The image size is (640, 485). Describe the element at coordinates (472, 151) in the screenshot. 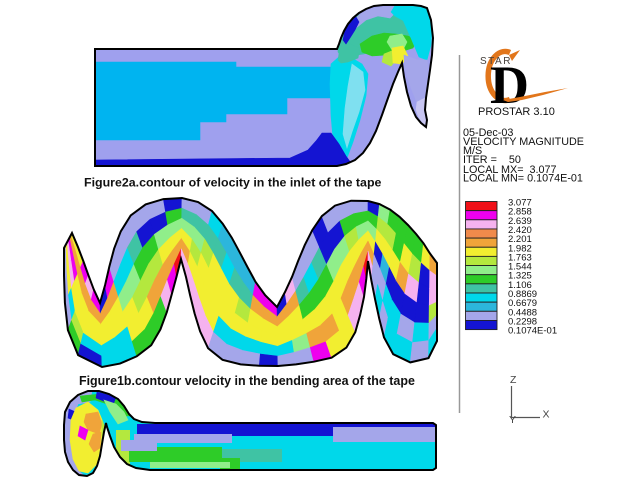

I see `svg-text: M/S` at that location.